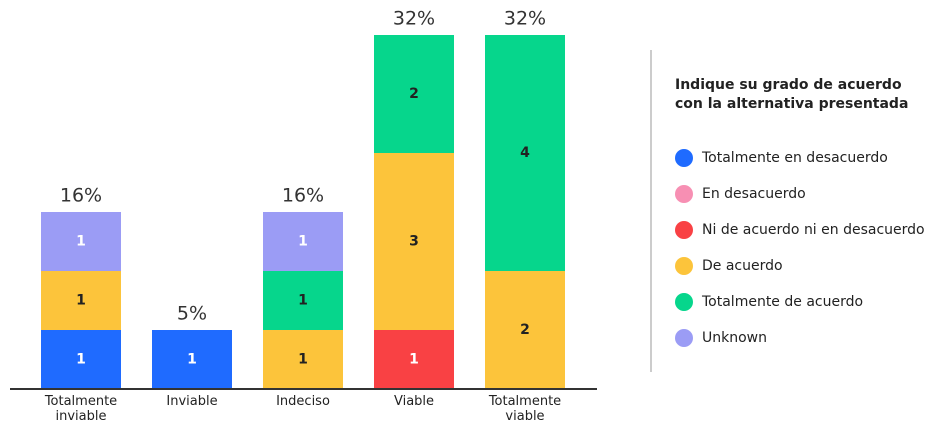 The width and height of the screenshot is (940, 428). I want to click on legend-item: En desacuerdo, so click(740, 194).